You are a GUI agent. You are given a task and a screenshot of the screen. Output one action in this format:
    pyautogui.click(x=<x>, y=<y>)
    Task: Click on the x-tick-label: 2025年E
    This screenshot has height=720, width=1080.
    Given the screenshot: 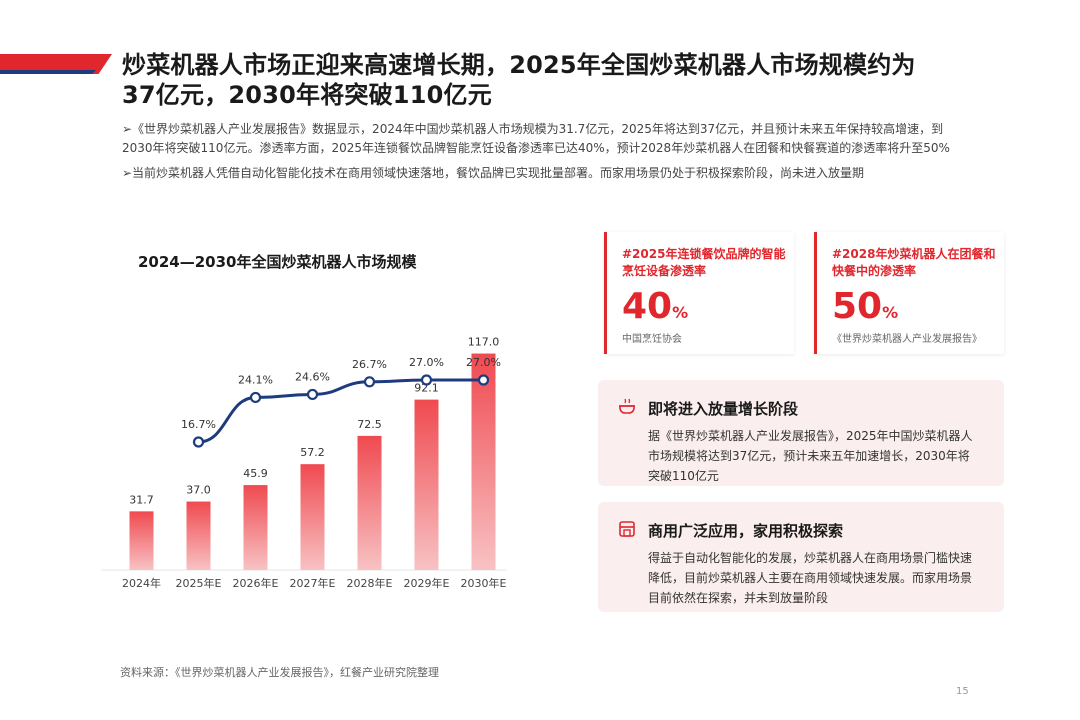 What is the action you would take?
    pyautogui.click(x=199, y=583)
    